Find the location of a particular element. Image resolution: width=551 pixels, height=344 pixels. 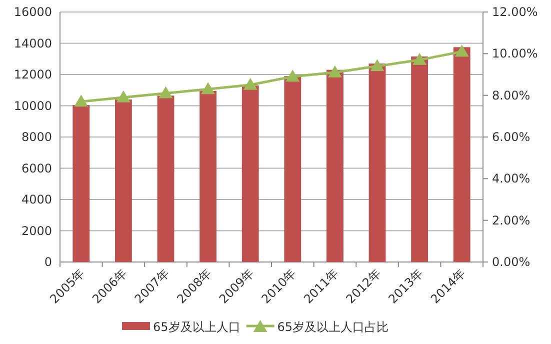

y-tick-label: 14000 is located at coordinates (33, 43).